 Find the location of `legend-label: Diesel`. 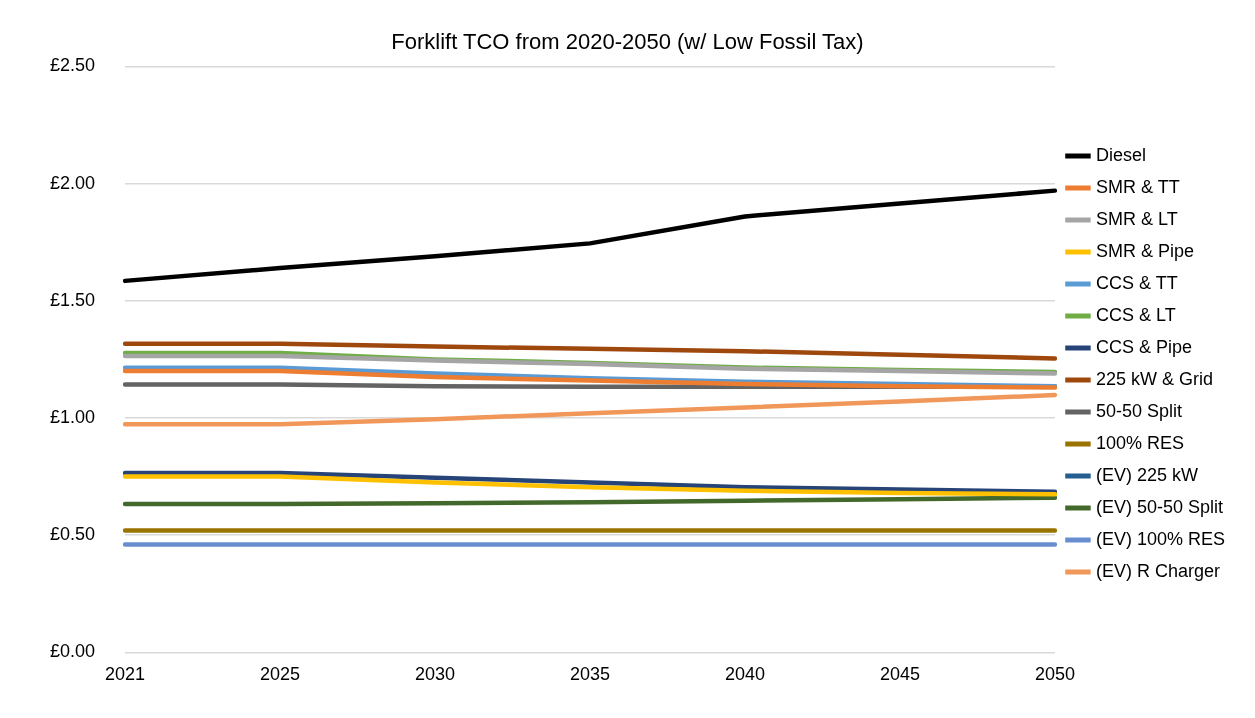

legend-label: Diesel is located at coordinates (1120, 154).